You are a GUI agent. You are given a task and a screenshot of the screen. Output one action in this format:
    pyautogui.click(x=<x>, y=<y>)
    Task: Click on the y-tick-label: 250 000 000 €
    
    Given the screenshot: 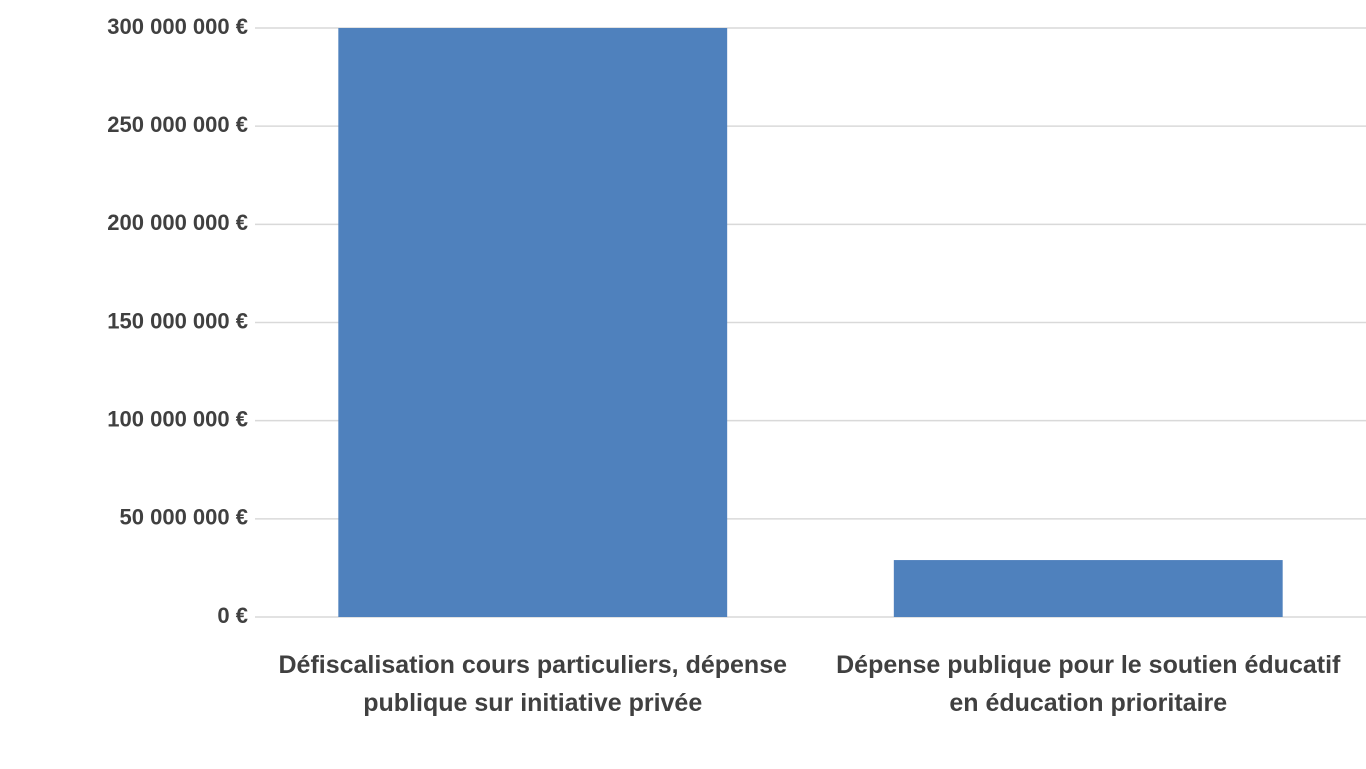 What is the action you would take?
    pyautogui.click(x=177, y=124)
    